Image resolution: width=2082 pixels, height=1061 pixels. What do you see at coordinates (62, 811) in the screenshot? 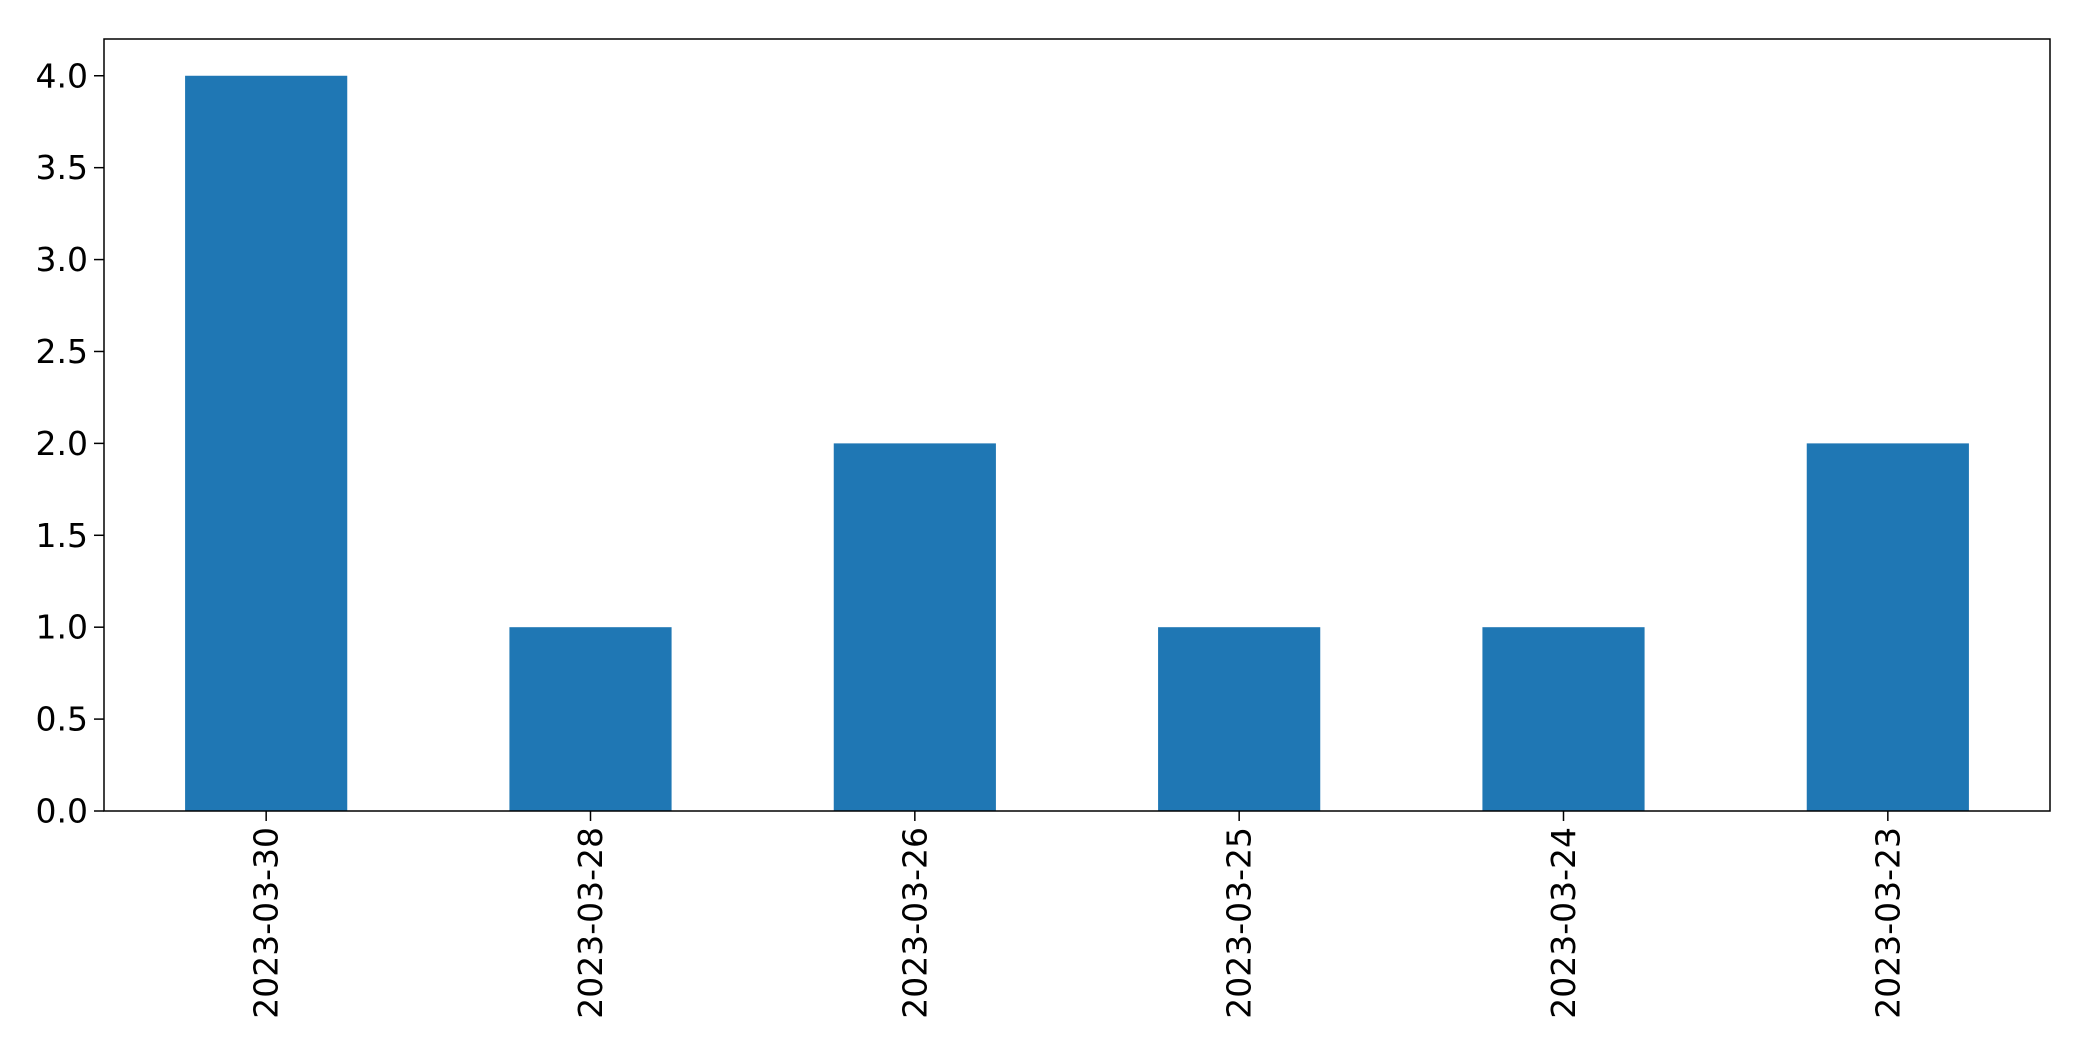
I see `y-tick-label: 0.0` at bounding box center [62, 811].